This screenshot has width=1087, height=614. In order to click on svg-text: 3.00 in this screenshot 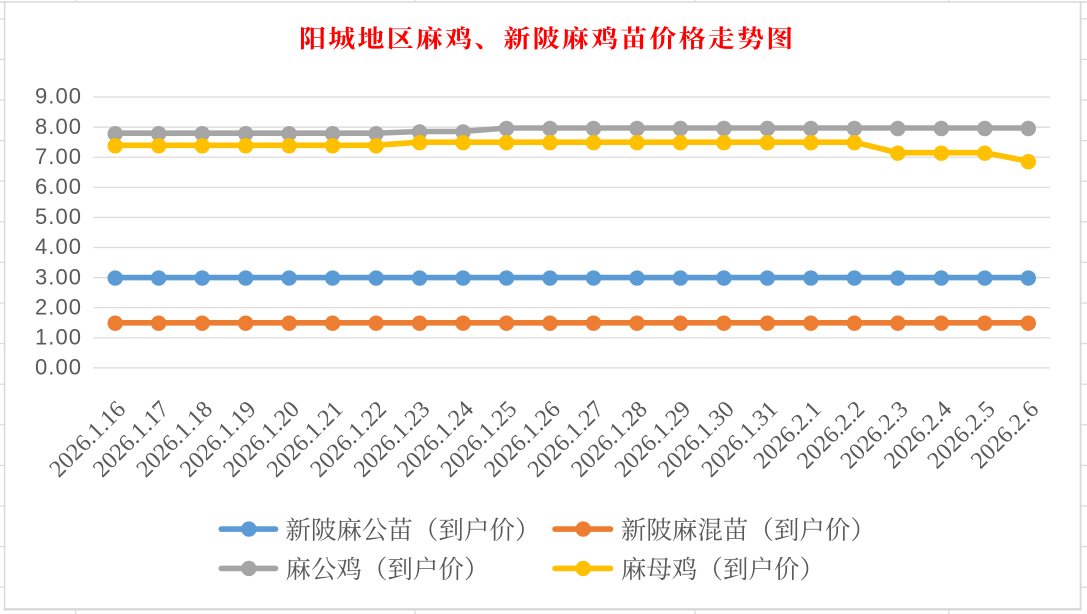, I will do `click(58, 276)`.